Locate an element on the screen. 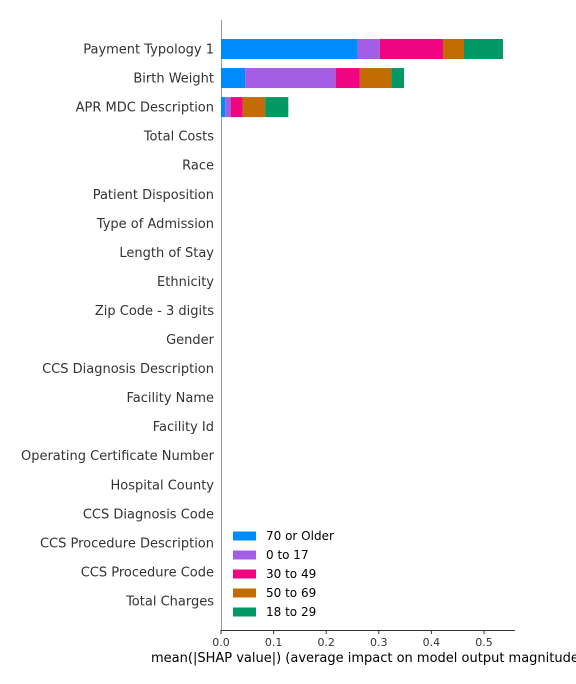  legend-label: 30 to 49 is located at coordinates (291, 574).